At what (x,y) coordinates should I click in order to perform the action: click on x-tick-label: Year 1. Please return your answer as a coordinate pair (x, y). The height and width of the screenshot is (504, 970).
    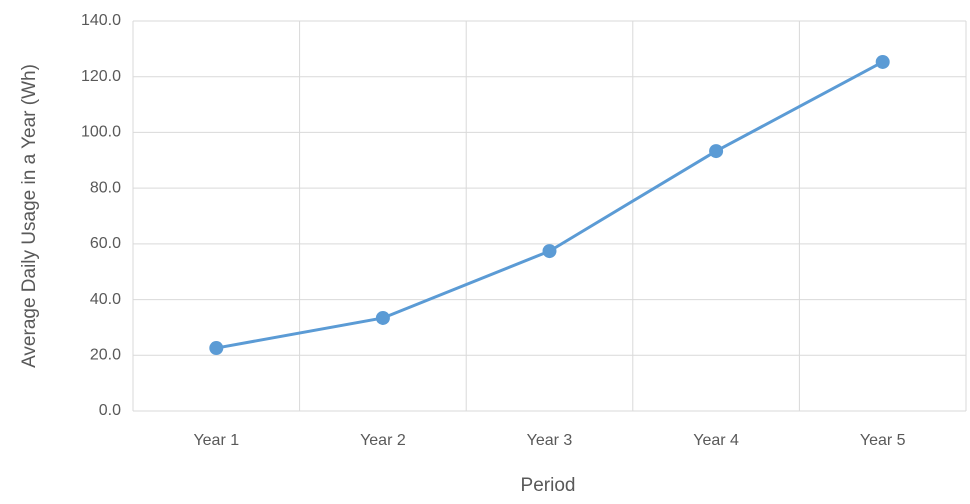
    Looking at the image, I should click on (216, 440).